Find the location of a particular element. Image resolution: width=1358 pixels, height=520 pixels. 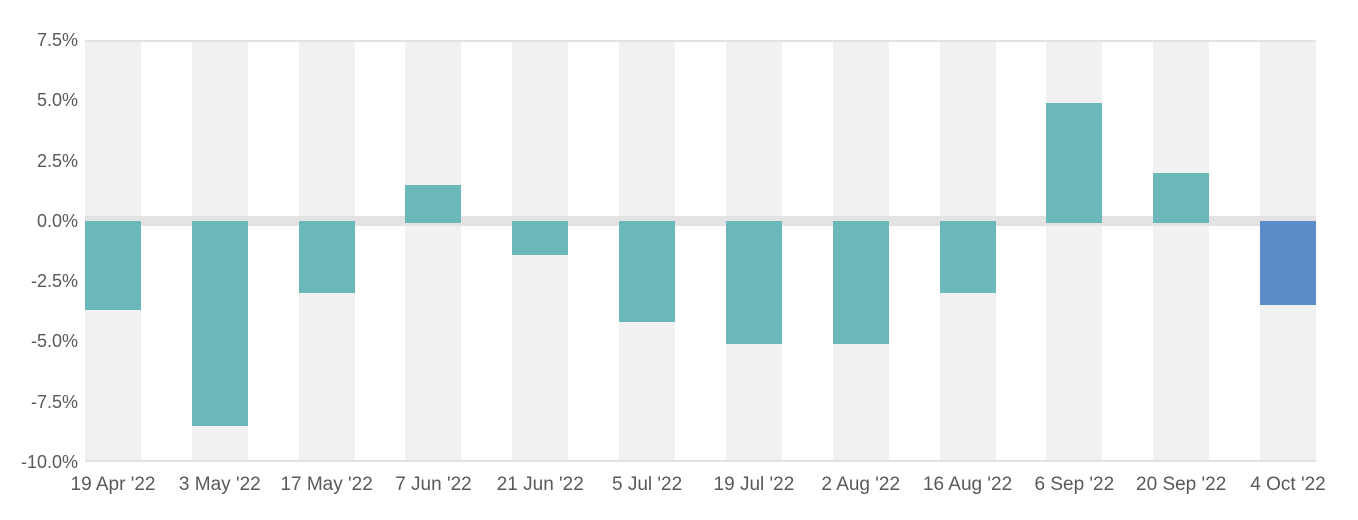

zero-line is located at coordinates (700, 220).